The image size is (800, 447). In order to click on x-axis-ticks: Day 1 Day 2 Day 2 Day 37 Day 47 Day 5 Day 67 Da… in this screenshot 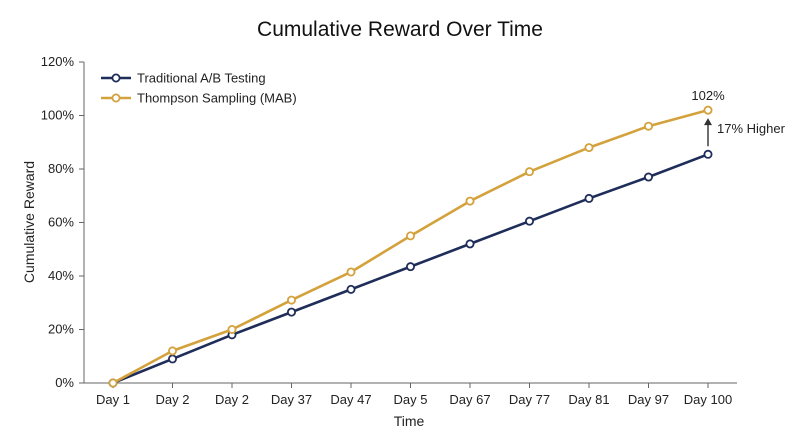, I will do `click(414, 395)`.